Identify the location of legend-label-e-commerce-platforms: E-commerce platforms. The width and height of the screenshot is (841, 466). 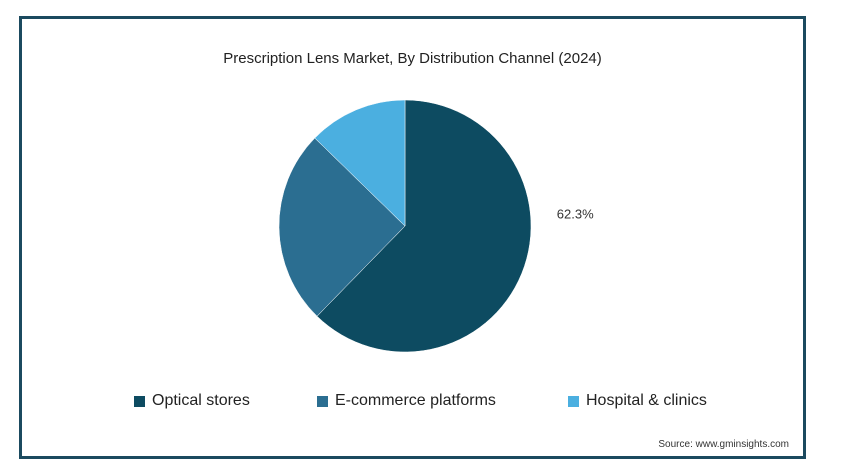
(415, 400).